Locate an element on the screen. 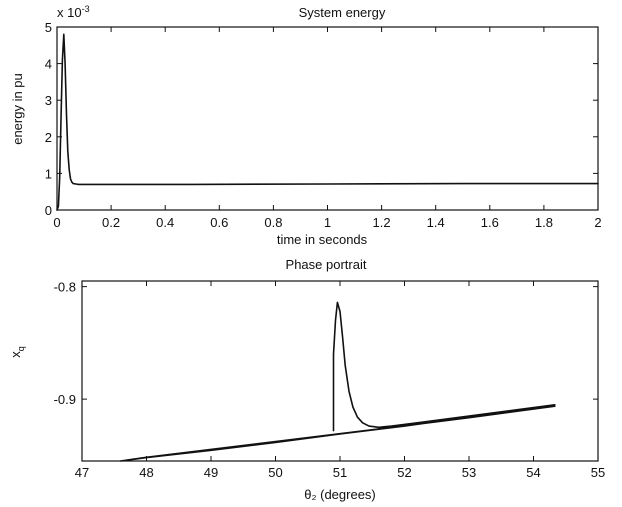  energy-x-tick-label: 0.6 is located at coordinates (219, 222).